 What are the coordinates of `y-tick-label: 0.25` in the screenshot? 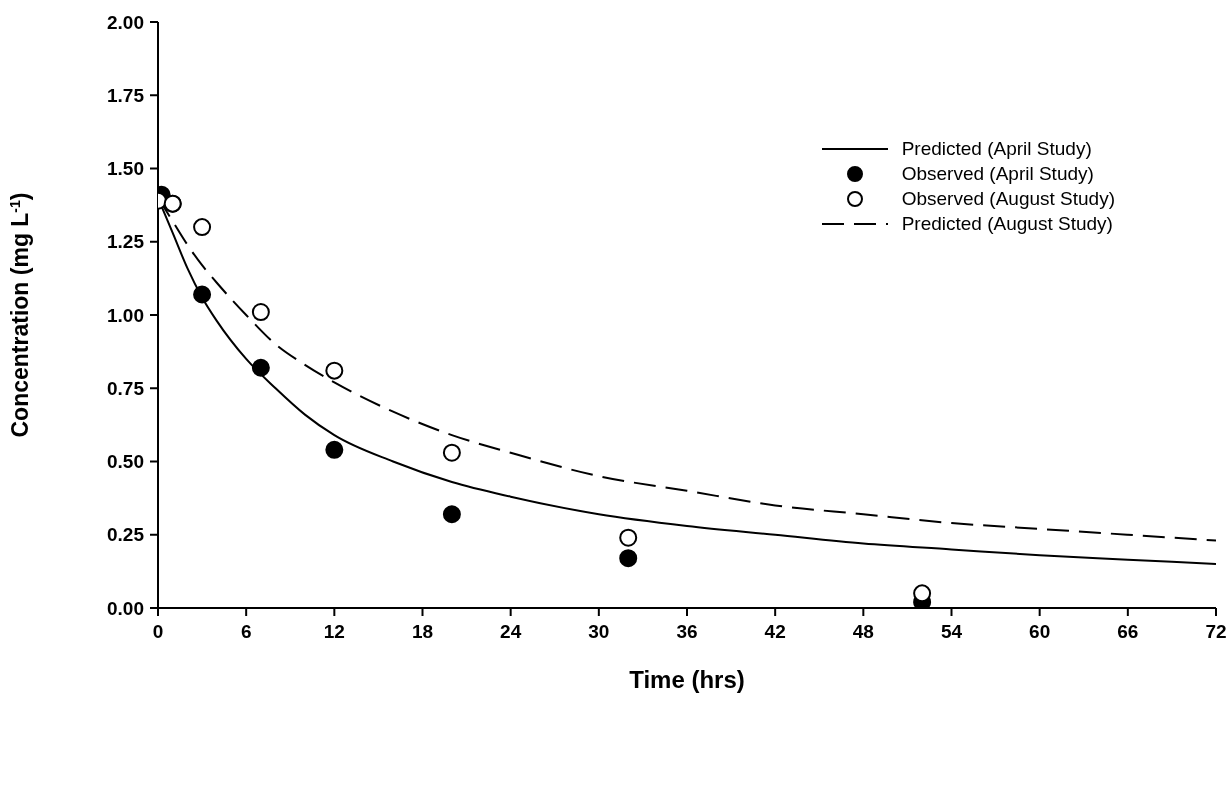 It's located at (126, 535).